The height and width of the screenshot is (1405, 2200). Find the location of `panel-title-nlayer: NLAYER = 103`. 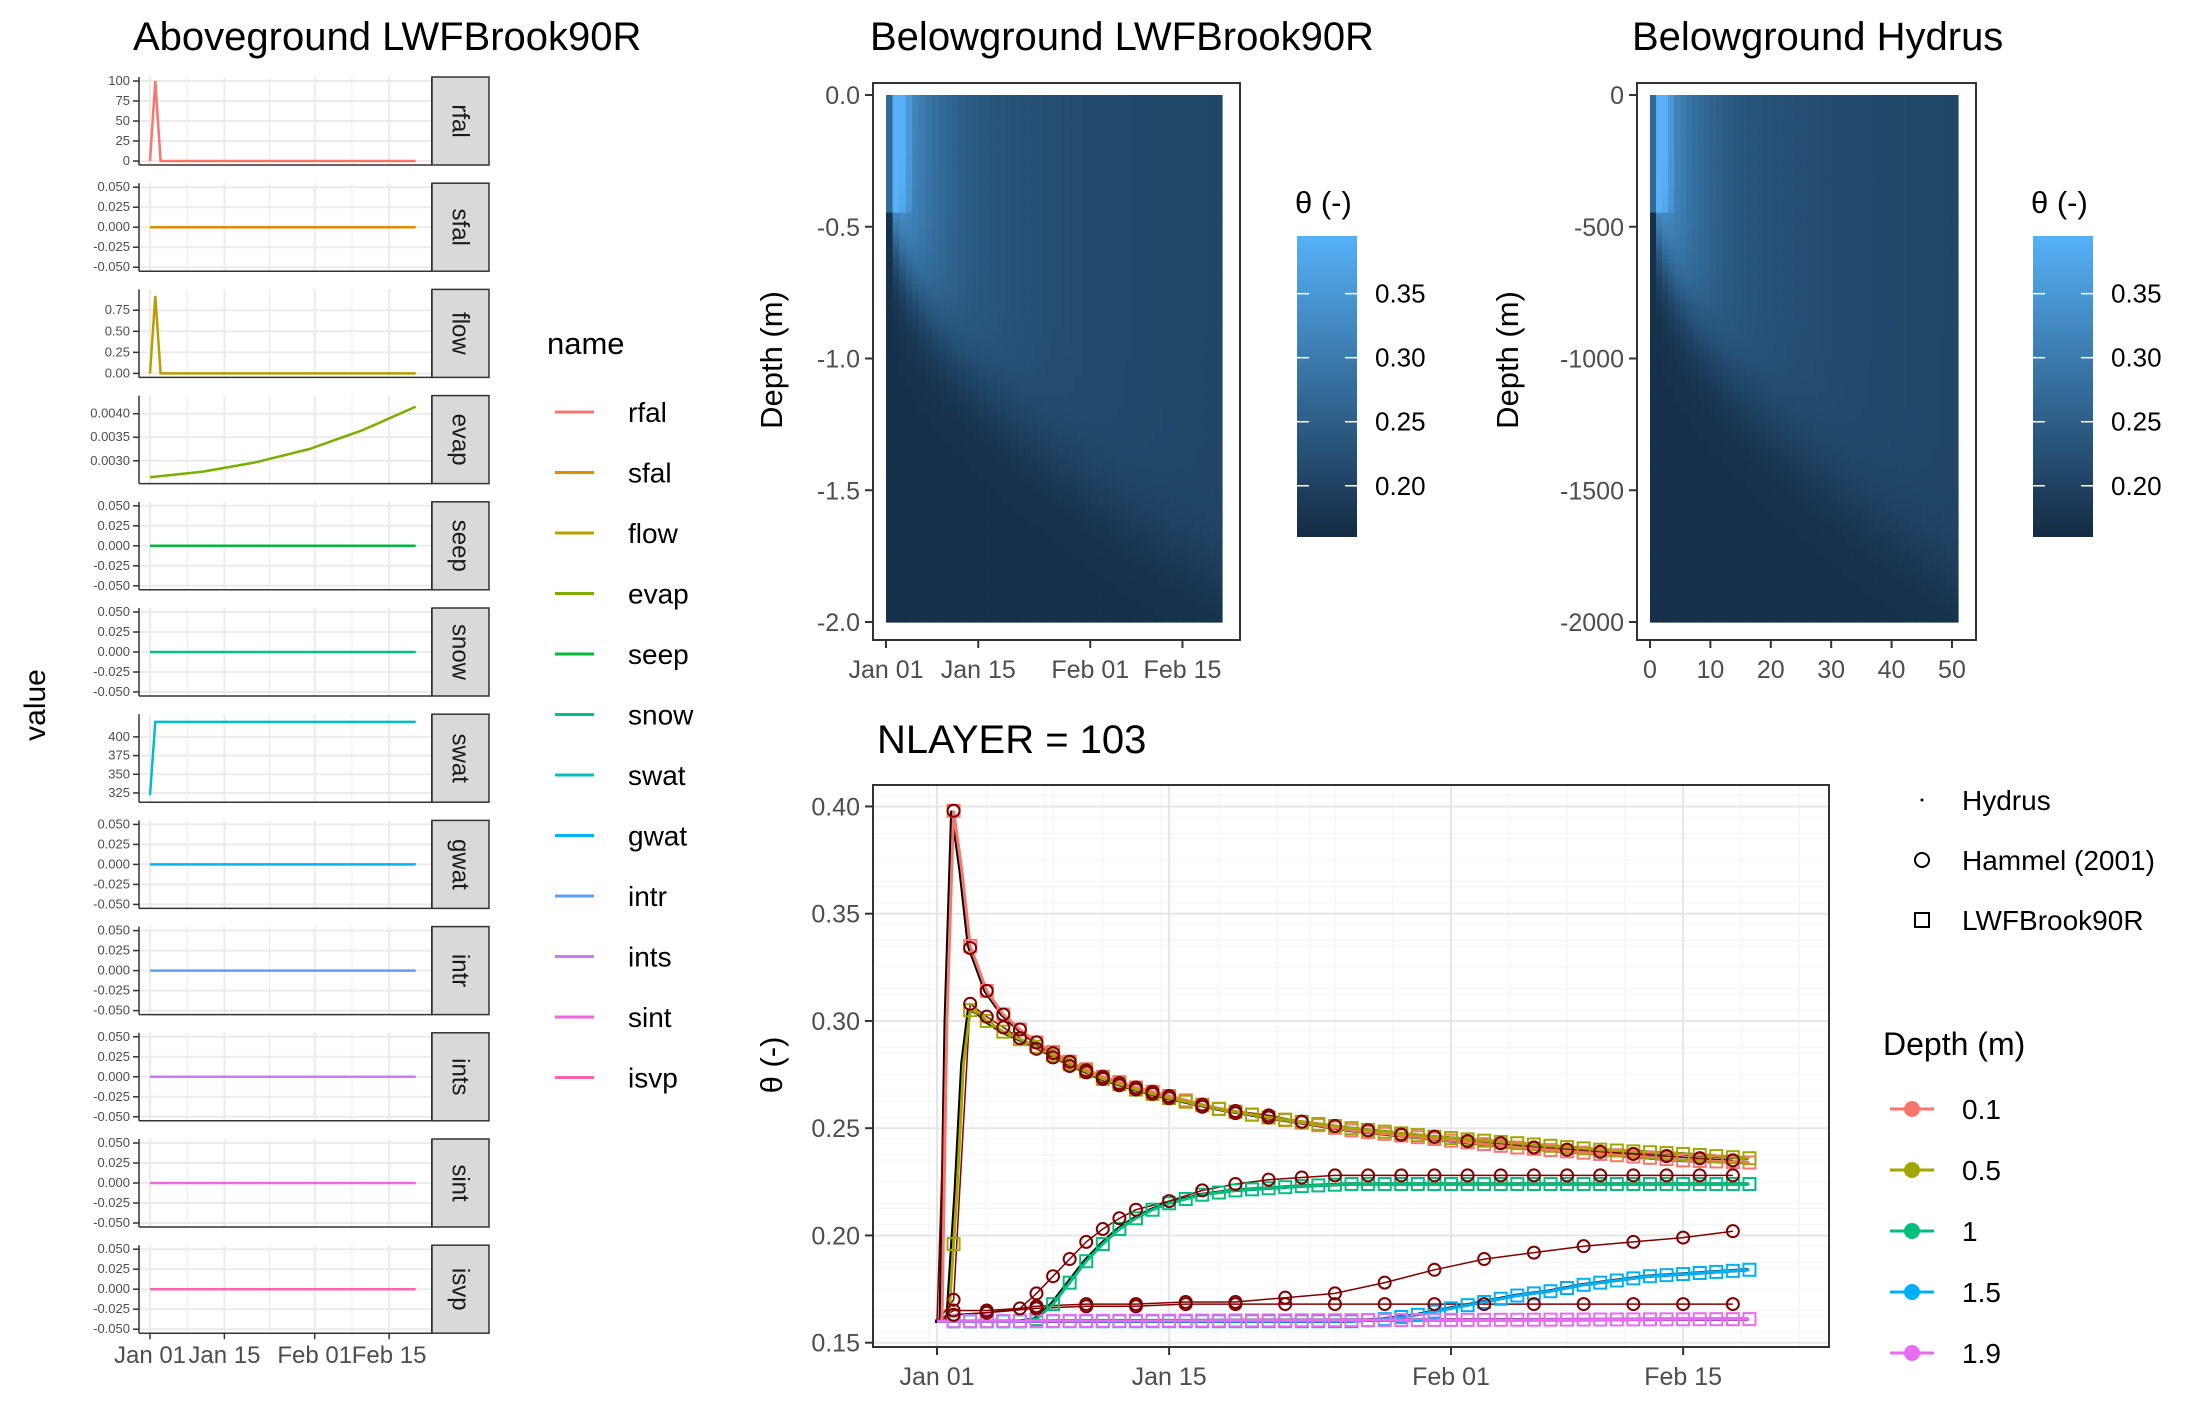

panel-title-nlayer: NLAYER = 103 is located at coordinates (1011, 740).